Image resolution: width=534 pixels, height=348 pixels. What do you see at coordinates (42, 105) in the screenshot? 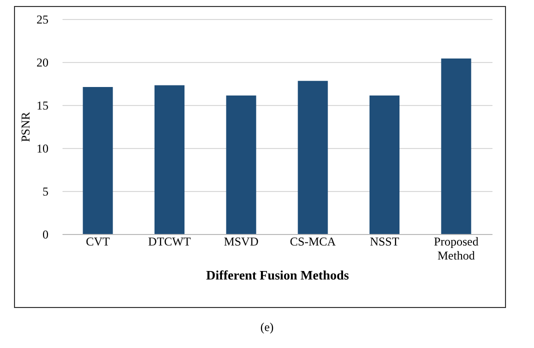
I see `y-tick-label: 15` at bounding box center [42, 105].